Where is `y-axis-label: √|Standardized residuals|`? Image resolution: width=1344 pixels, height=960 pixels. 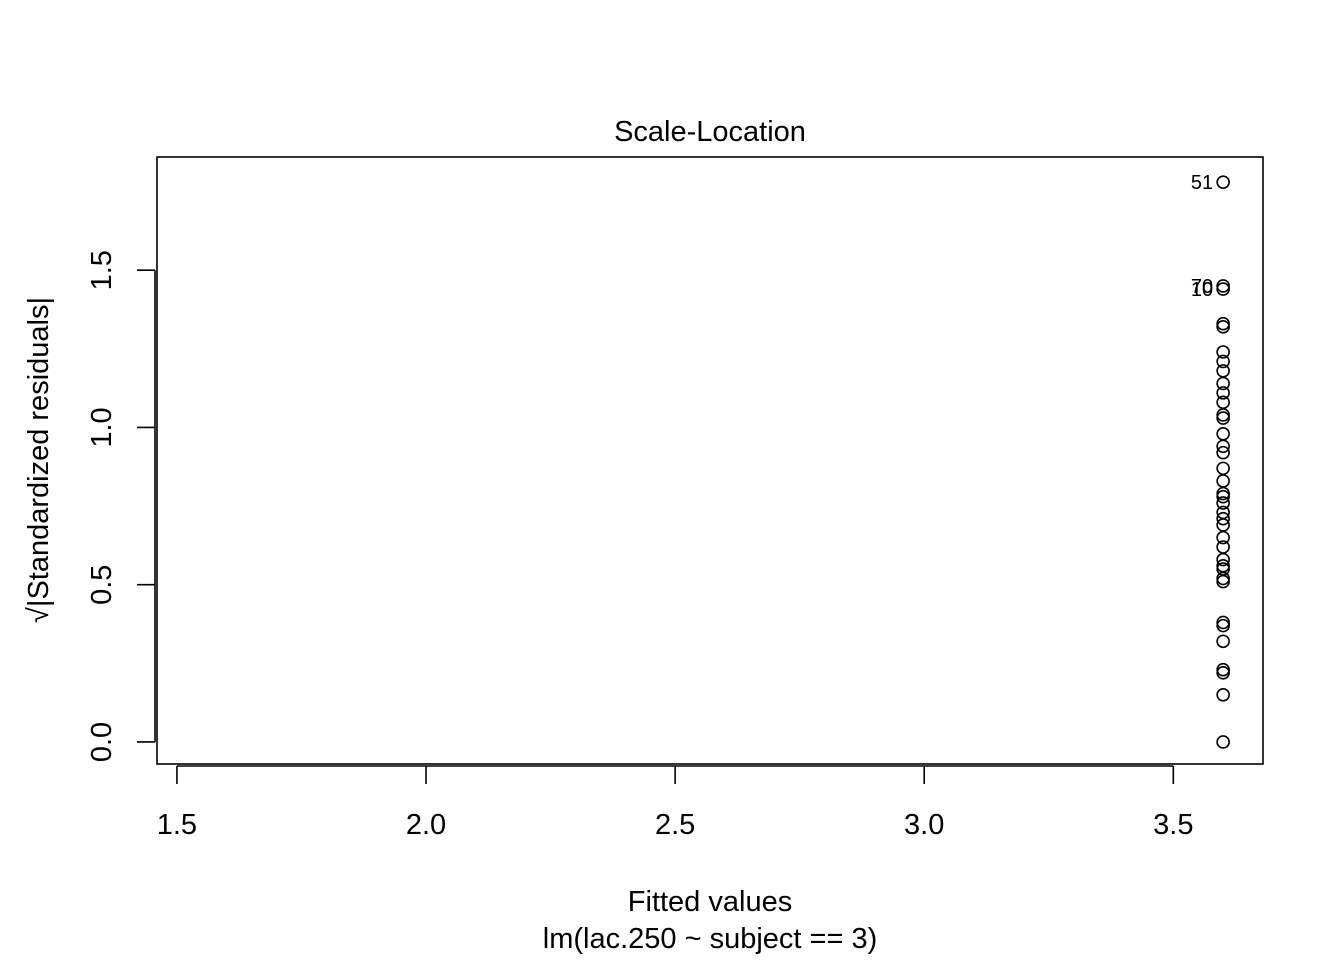 y-axis-label: √|Standardized residuals| is located at coordinates (39, 460).